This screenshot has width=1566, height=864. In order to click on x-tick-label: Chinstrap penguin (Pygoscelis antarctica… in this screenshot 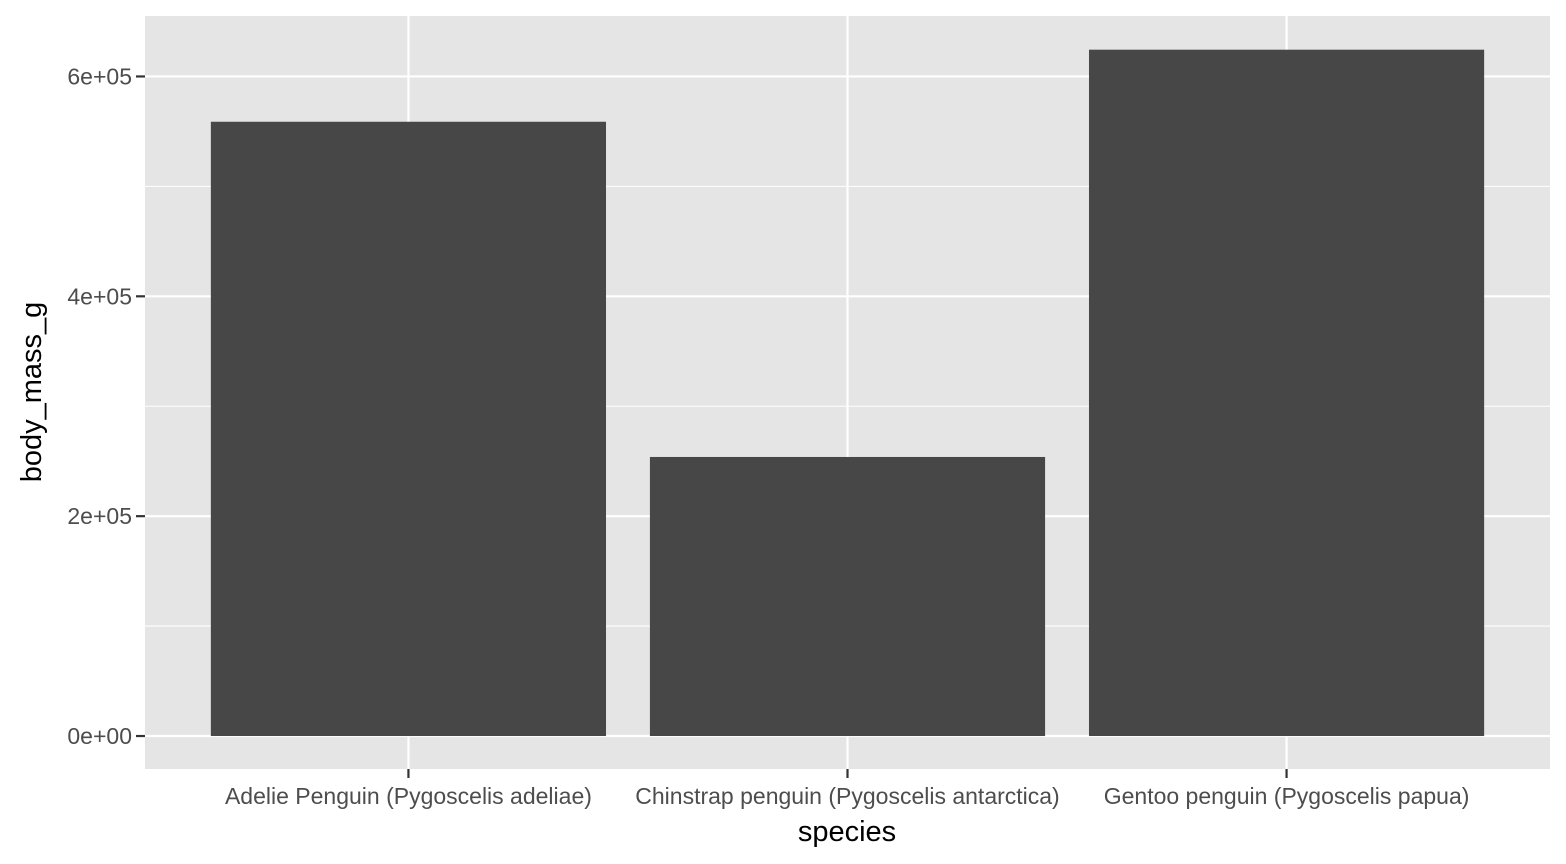, I will do `click(847, 796)`.